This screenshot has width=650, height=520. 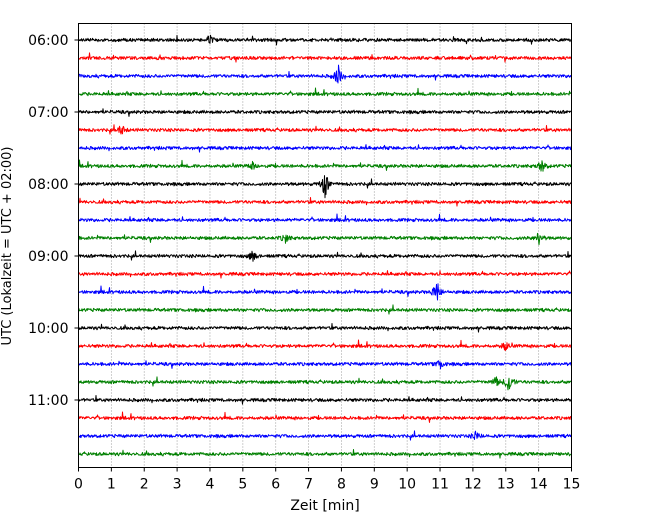 What do you see at coordinates (48, 41) in the screenshot?
I see `y-tick-label: 06:00` at bounding box center [48, 41].